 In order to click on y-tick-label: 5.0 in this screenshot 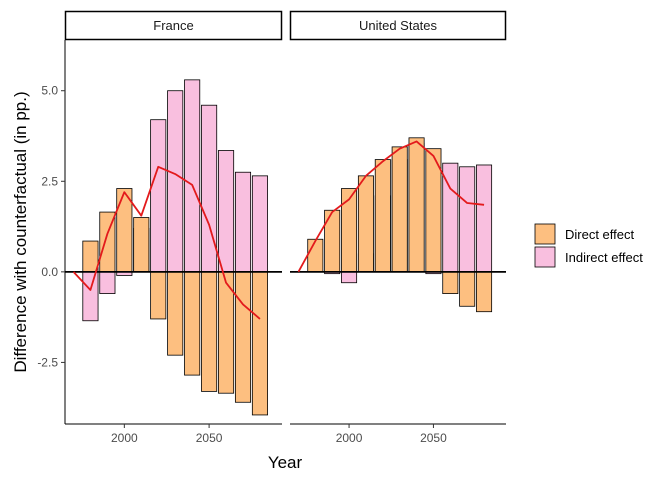, I will do `click(49, 91)`.